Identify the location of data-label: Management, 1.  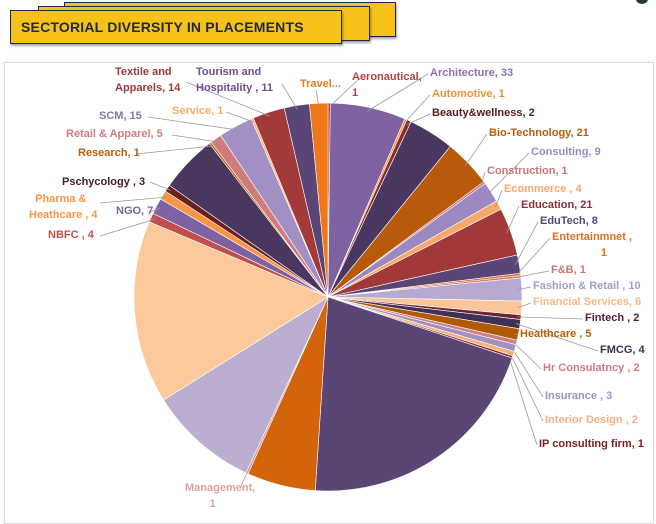
(220, 496).